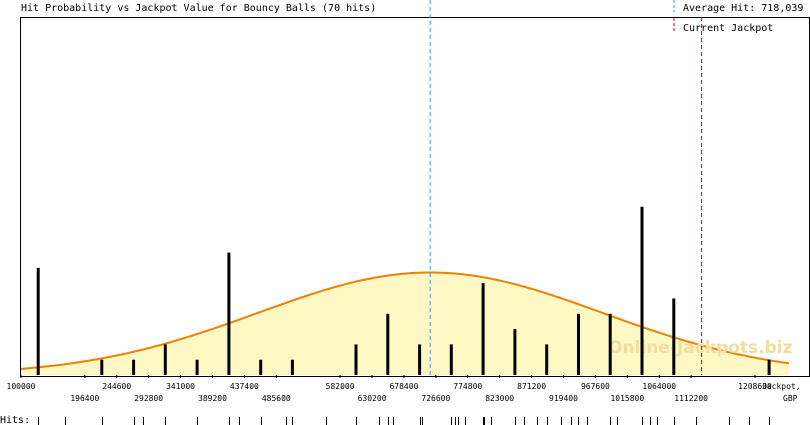 This screenshot has height=425, width=810. What do you see at coordinates (244, 386) in the screenshot?
I see `x-tick-label: 437400` at bounding box center [244, 386].